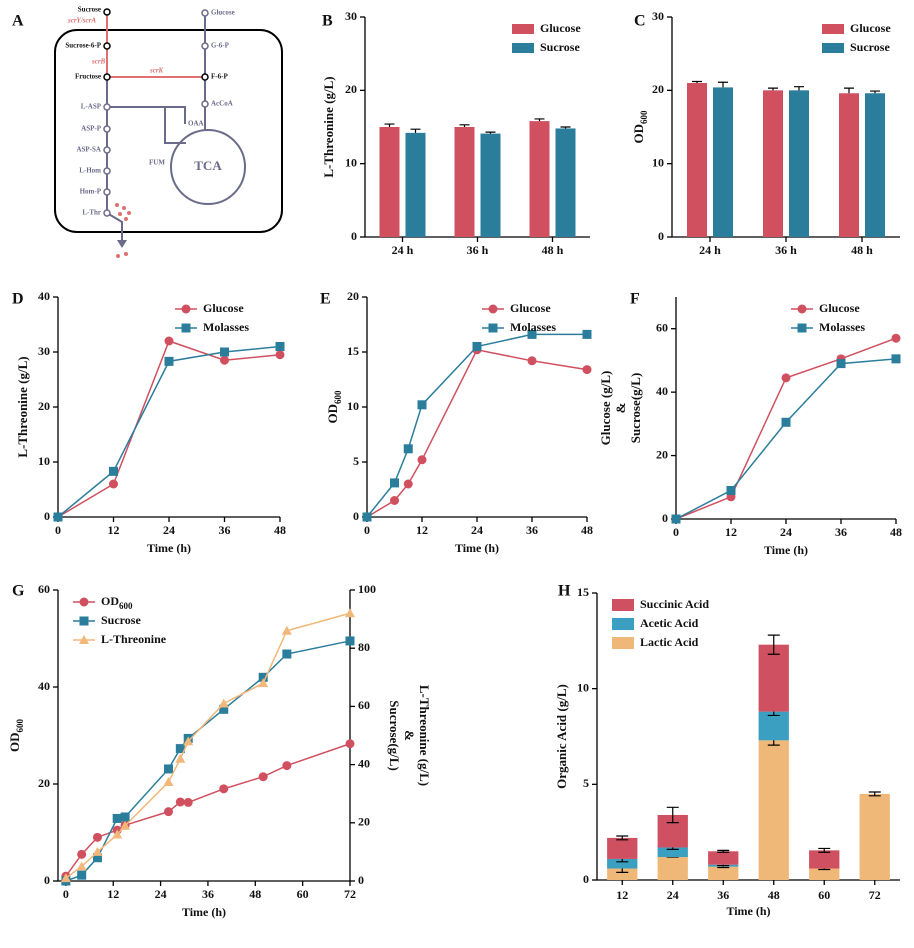  Describe the element at coordinates (110, 601) in the screenshot. I see `legend-text: OD` at that location.